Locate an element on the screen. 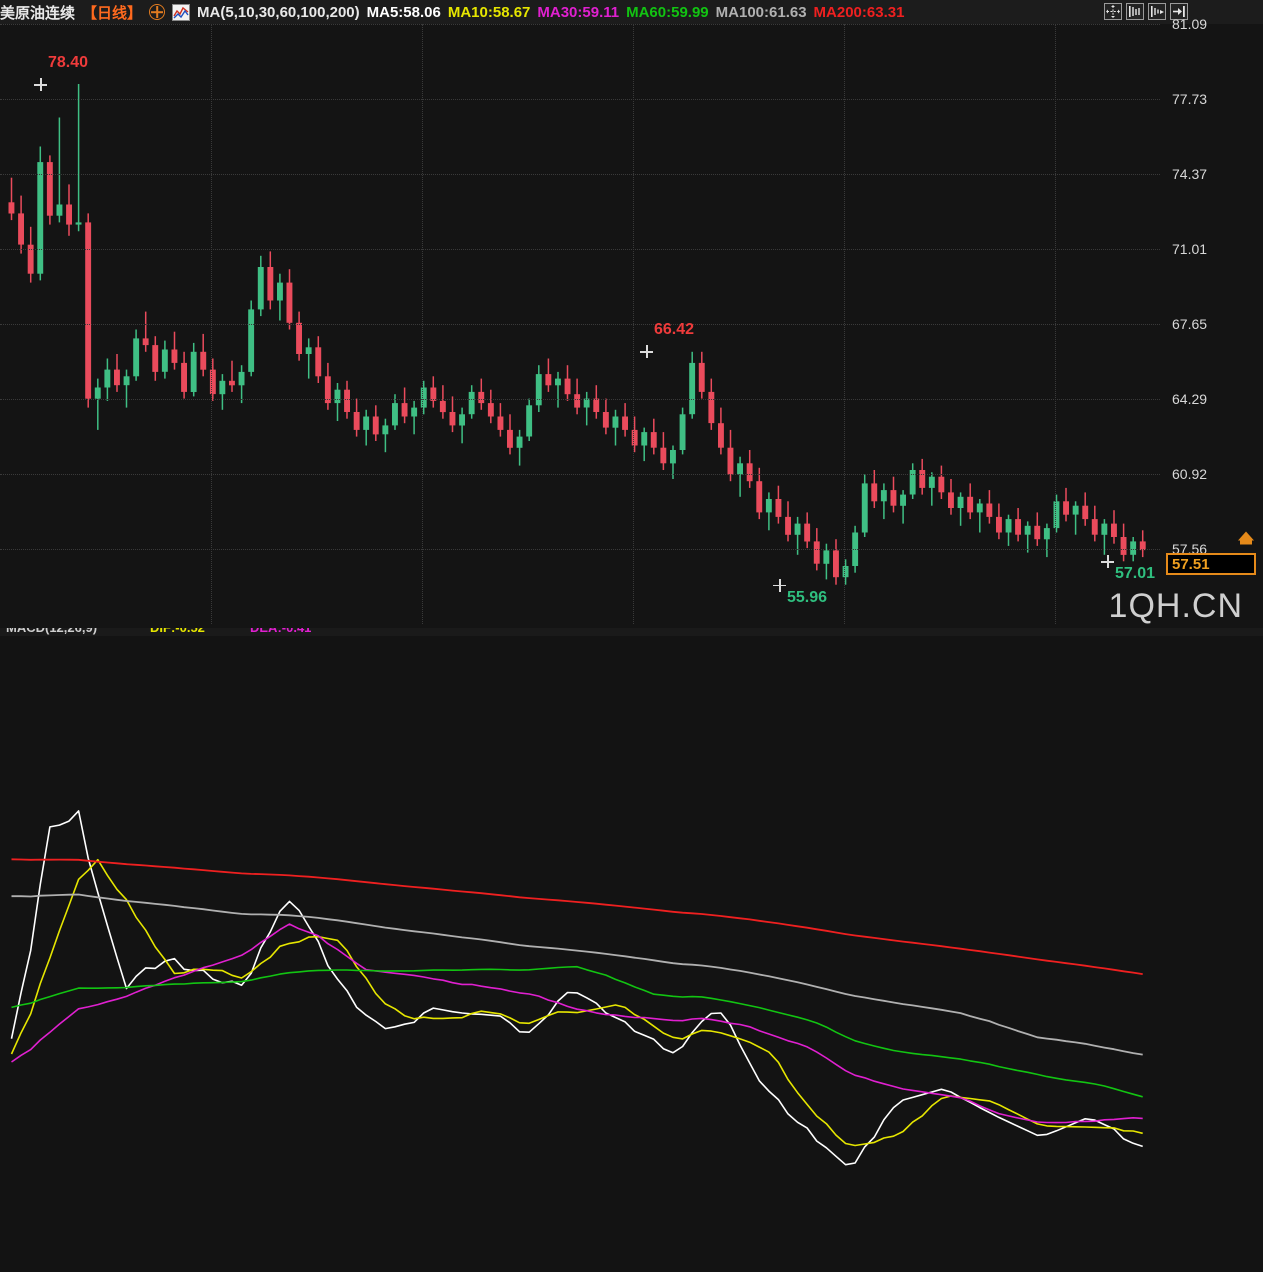 The height and width of the screenshot is (1272, 1263). indicator-strip-clipped: MACD(12,26,9) DIF:-0.52 DEA:-0.41 is located at coordinates (631, 632).